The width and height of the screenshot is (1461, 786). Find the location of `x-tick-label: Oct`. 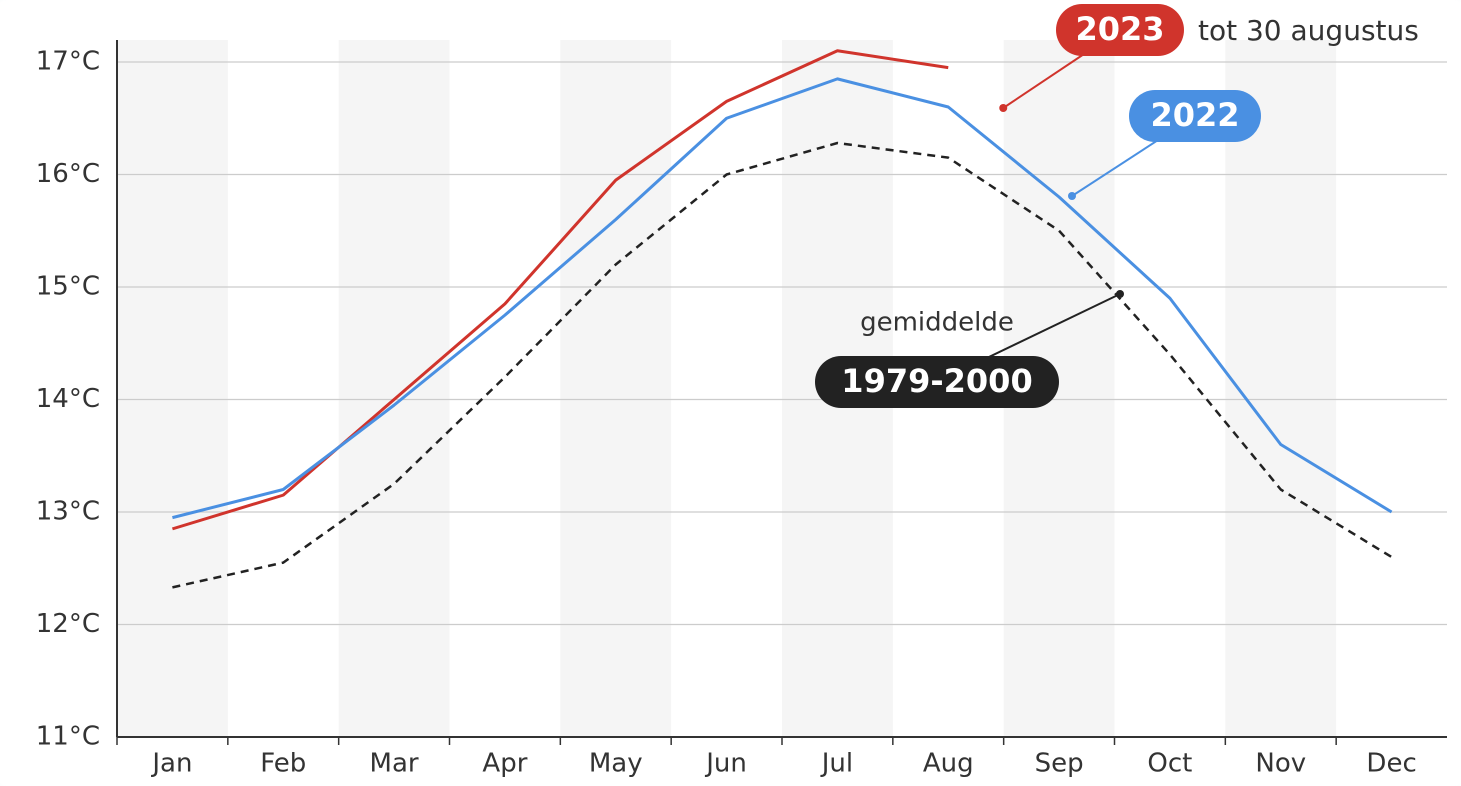

x-tick-label: Oct is located at coordinates (1169, 764).